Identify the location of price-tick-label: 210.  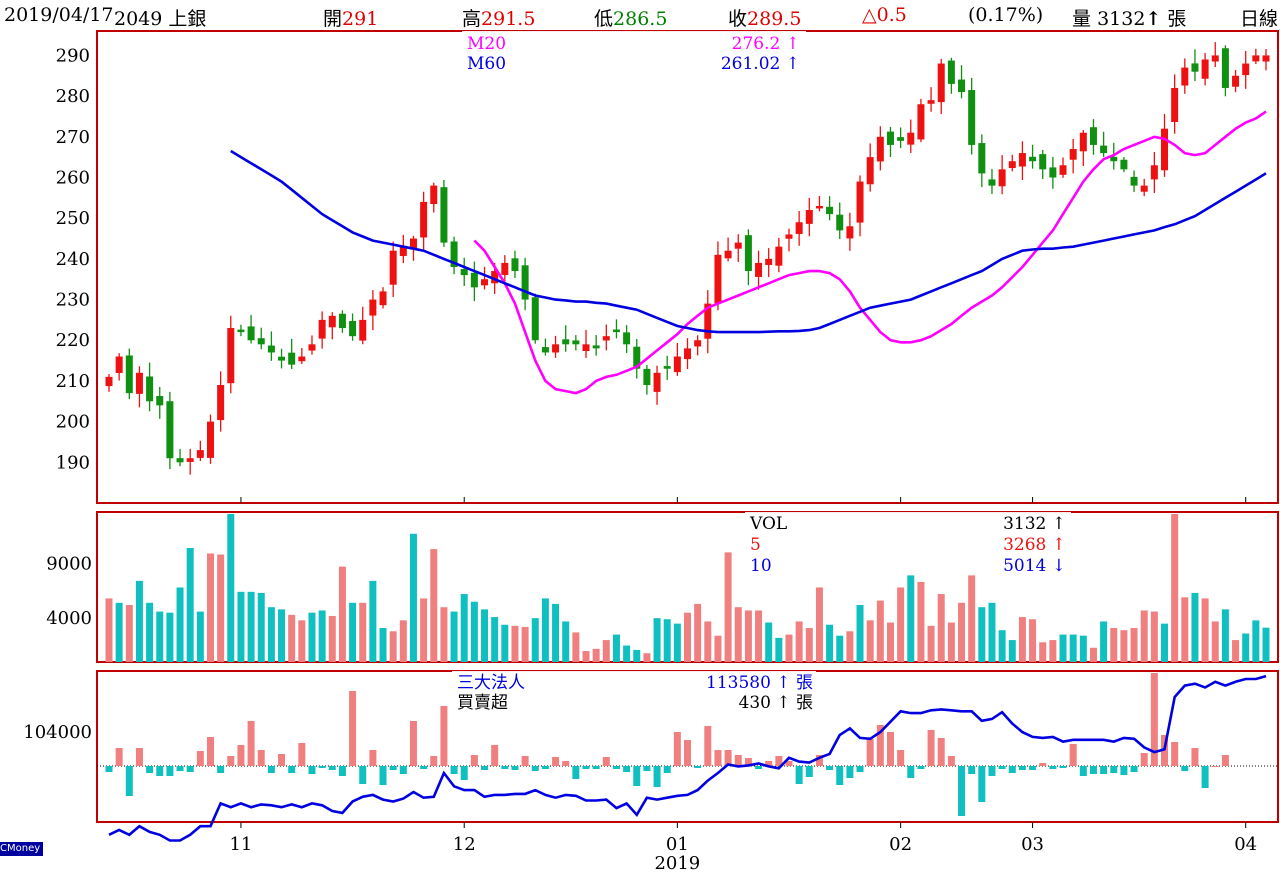
(73, 381).